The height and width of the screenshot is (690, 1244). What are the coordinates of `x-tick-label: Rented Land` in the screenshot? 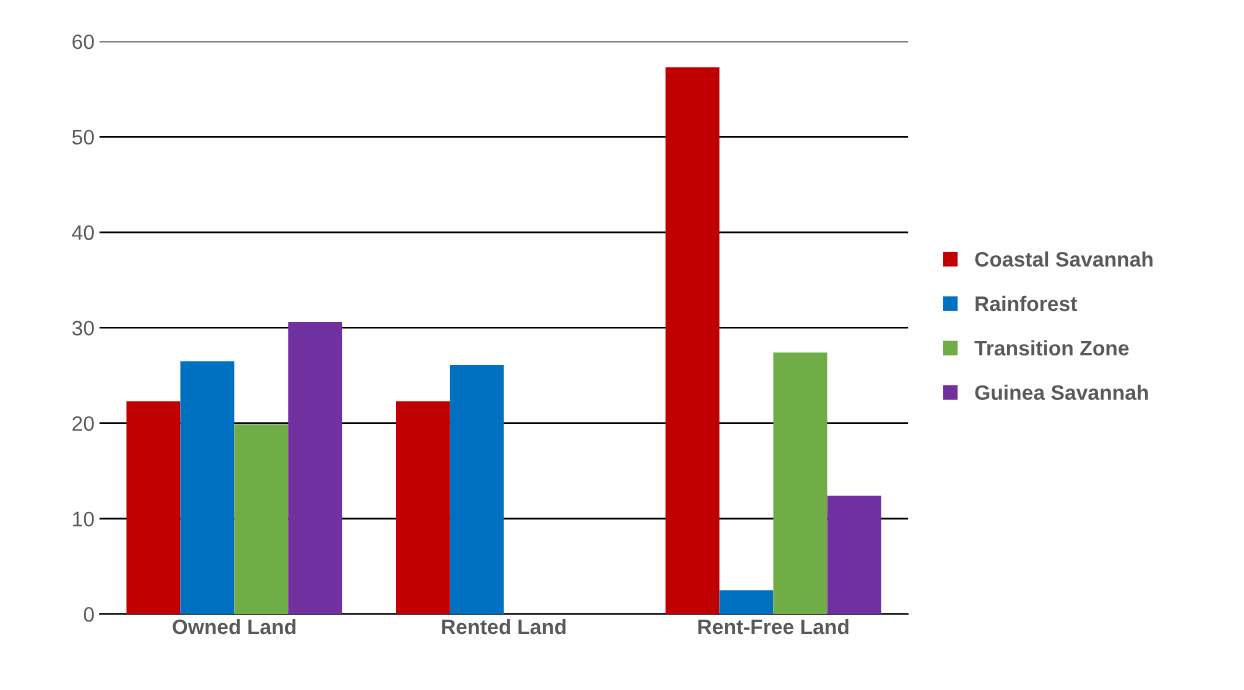 It's located at (504, 626).